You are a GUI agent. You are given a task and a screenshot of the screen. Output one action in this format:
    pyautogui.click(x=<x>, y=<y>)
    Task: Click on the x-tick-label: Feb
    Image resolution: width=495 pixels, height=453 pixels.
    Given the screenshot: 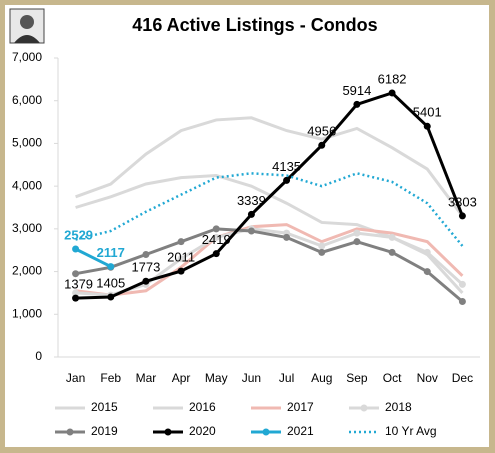 What is the action you would take?
    pyautogui.click(x=110, y=378)
    